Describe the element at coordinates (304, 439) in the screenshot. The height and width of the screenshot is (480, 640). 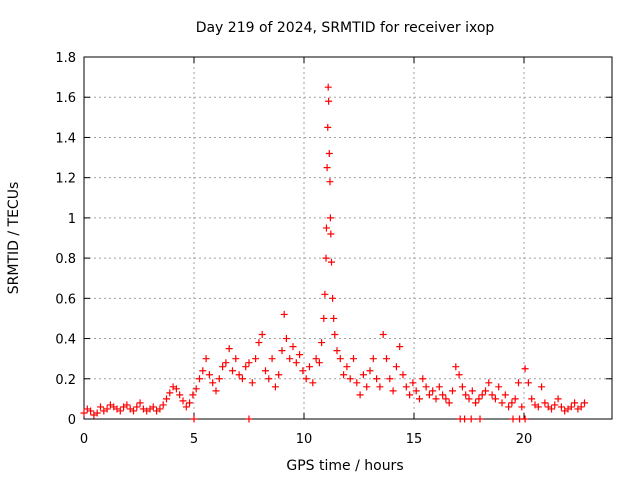
I see `x-tick-label: 10` at that location.